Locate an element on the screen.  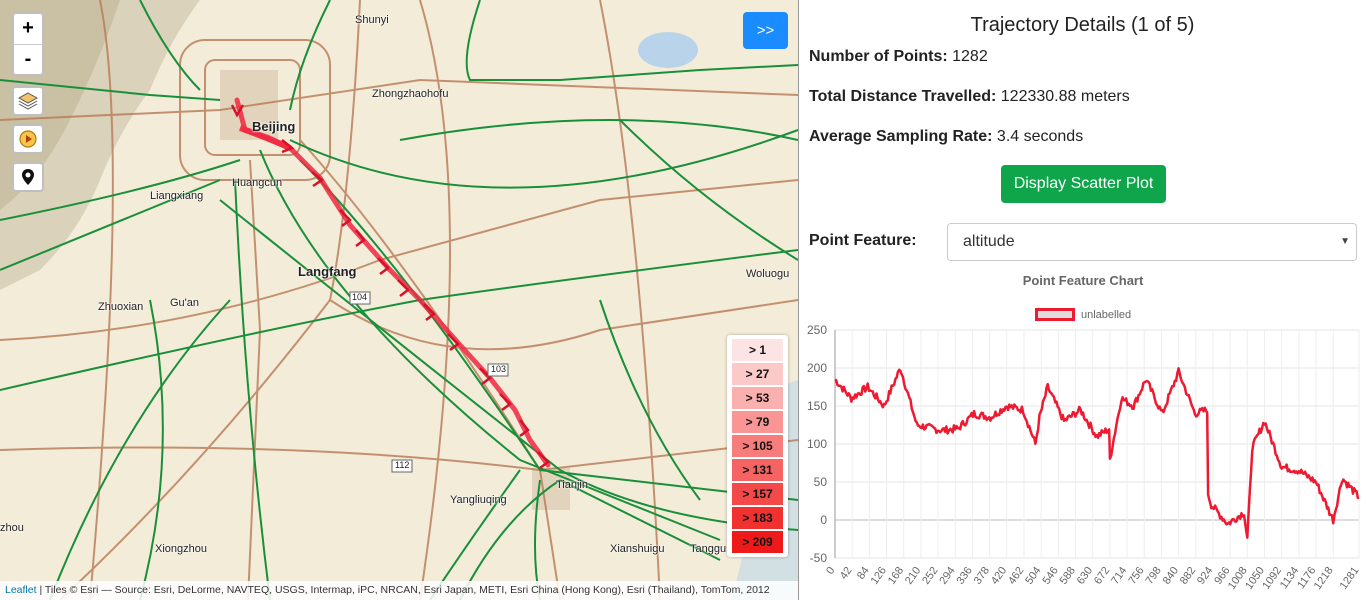
marker-button is located at coordinates (28, 177).